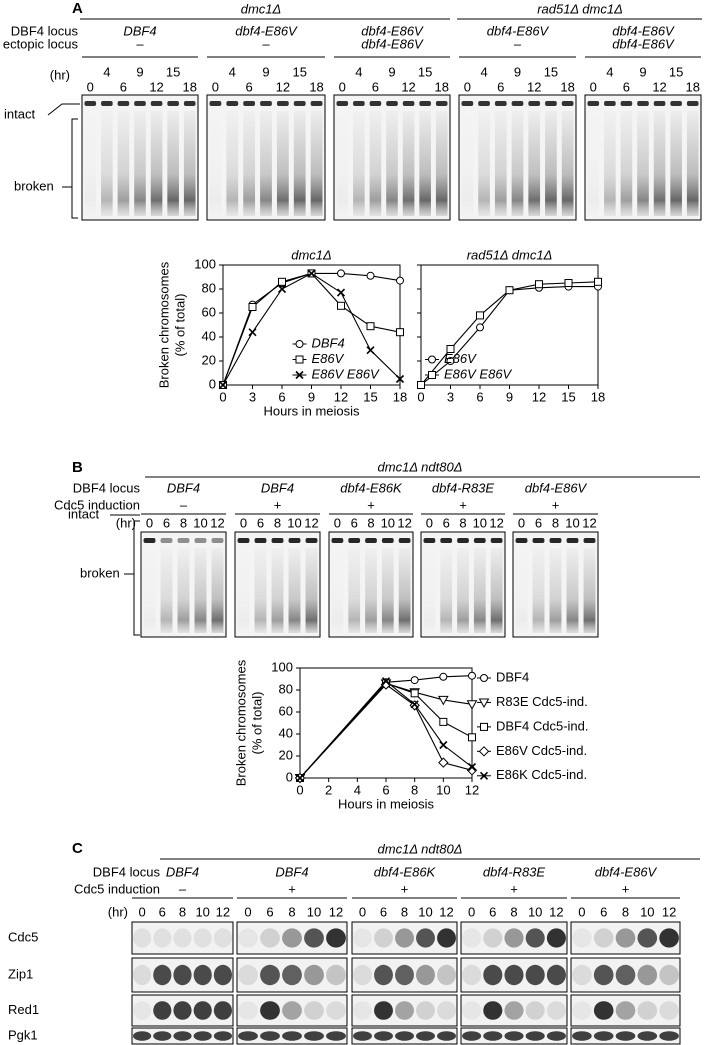 The width and height of the screenshot is (709, 1045). I want to click on y-tick-label: 100, so click(205, 263).